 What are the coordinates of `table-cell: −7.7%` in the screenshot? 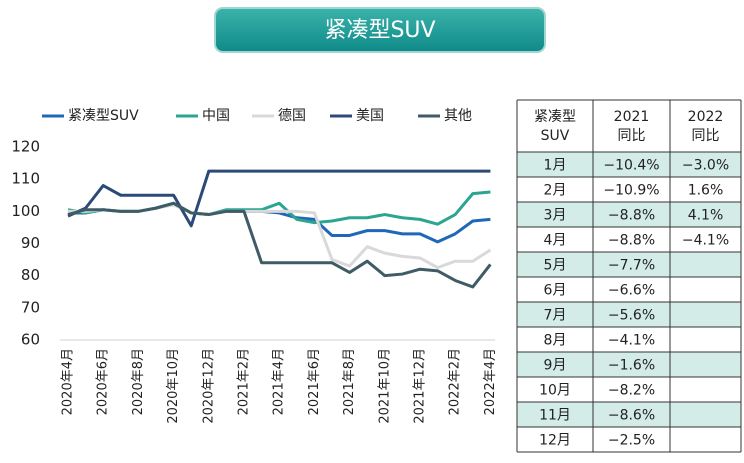 It's located at (631, 266).